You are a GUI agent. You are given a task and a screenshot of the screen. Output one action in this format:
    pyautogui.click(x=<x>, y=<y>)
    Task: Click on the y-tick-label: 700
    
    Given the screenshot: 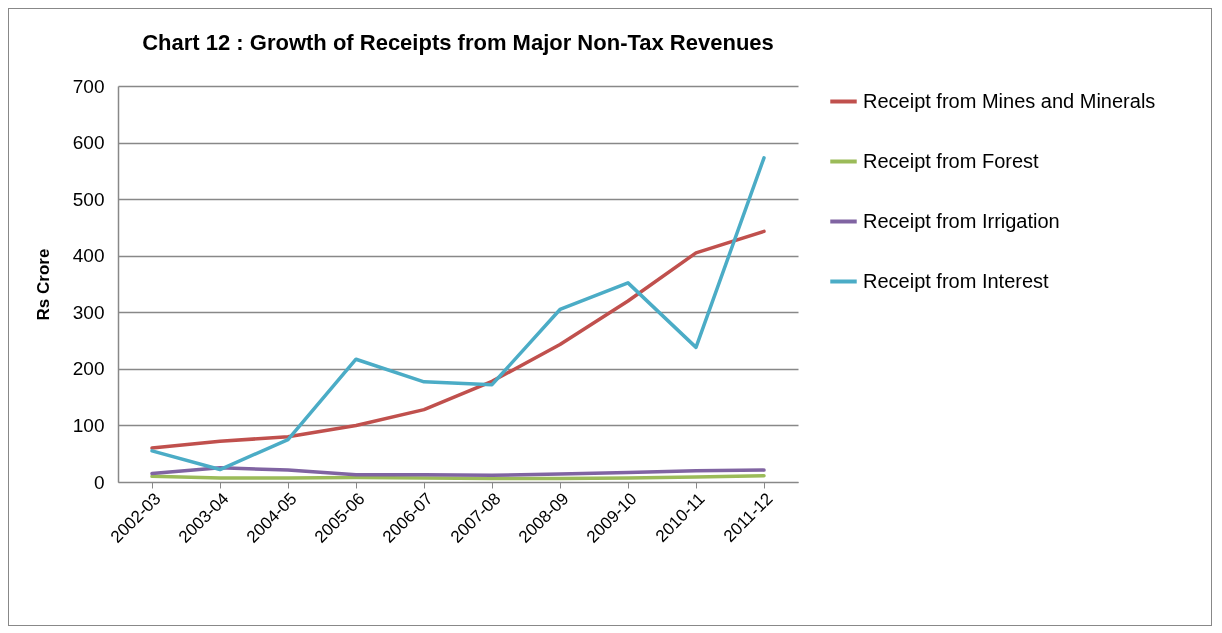 What is the action you would take?
    pyautogui.click(x=88, y=86)
    